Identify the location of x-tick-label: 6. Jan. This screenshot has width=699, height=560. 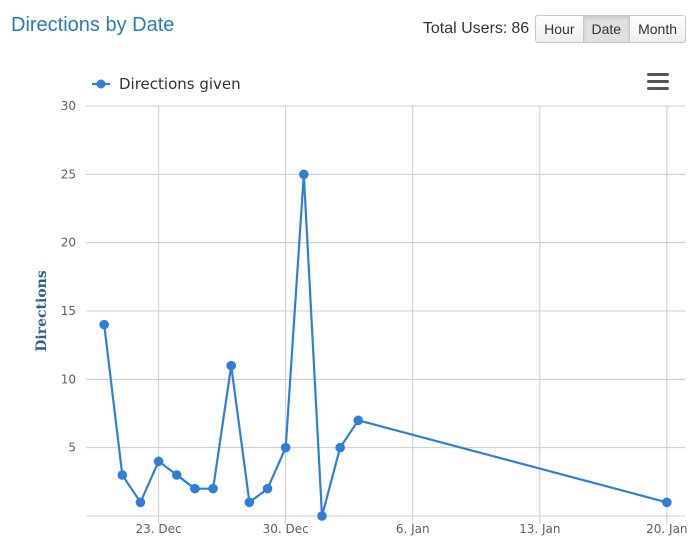
(413, 529).